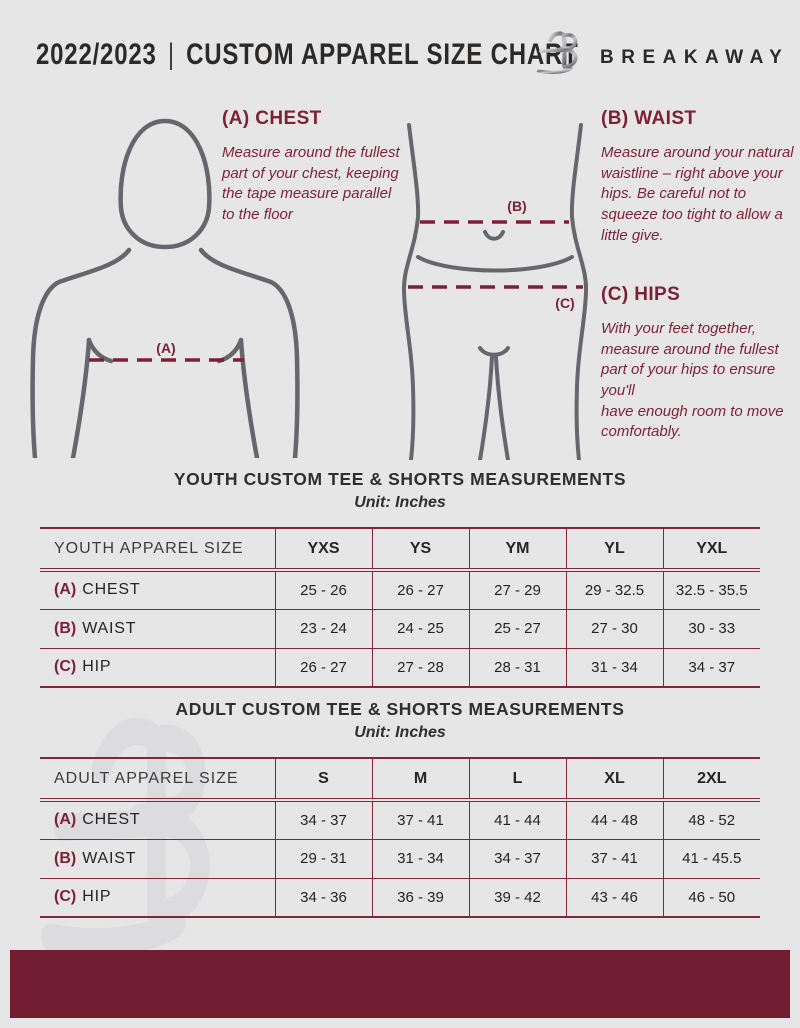  Describe the element at coordinates (400, 732) in the screenshot. I see `adult-table-unit: Unit: Inches` at that location.